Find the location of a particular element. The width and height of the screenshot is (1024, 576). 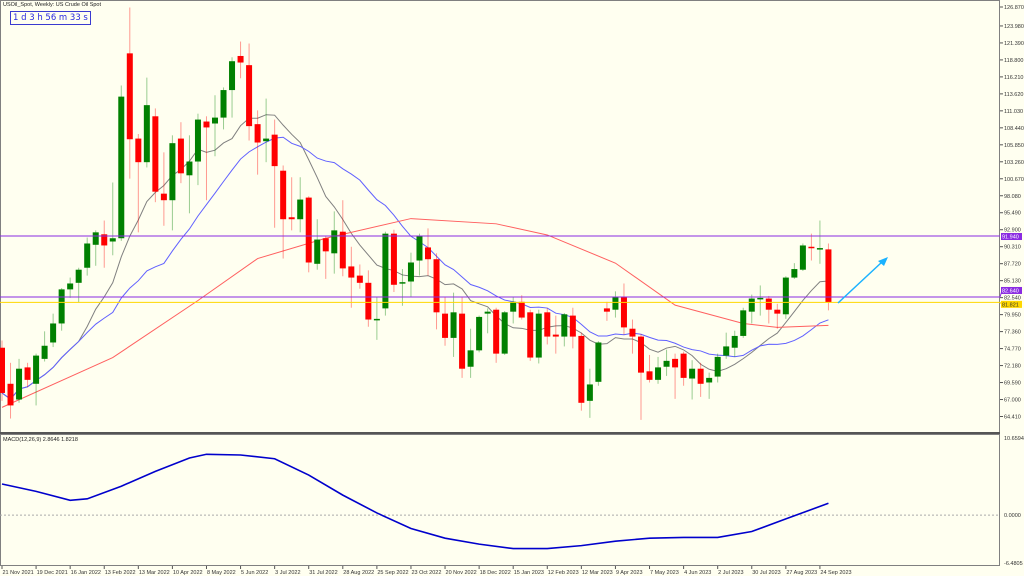

date-tick-label: 25 Sep 2022 is located at coordinates (392, 573).